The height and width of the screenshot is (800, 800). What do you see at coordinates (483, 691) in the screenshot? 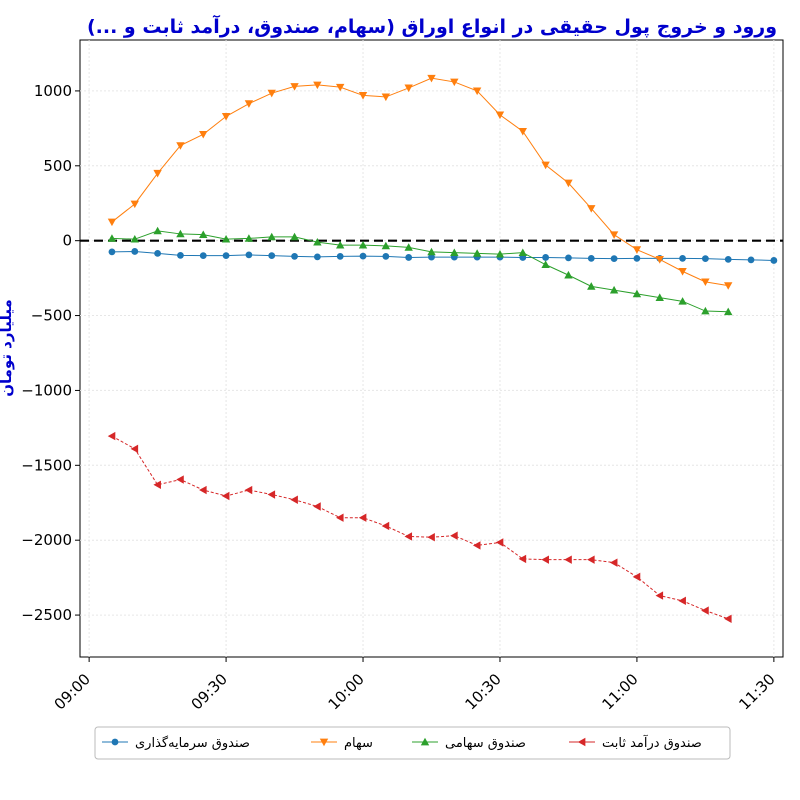
I see `x-tick-label: 10:30` at bounding box center [483, 691].